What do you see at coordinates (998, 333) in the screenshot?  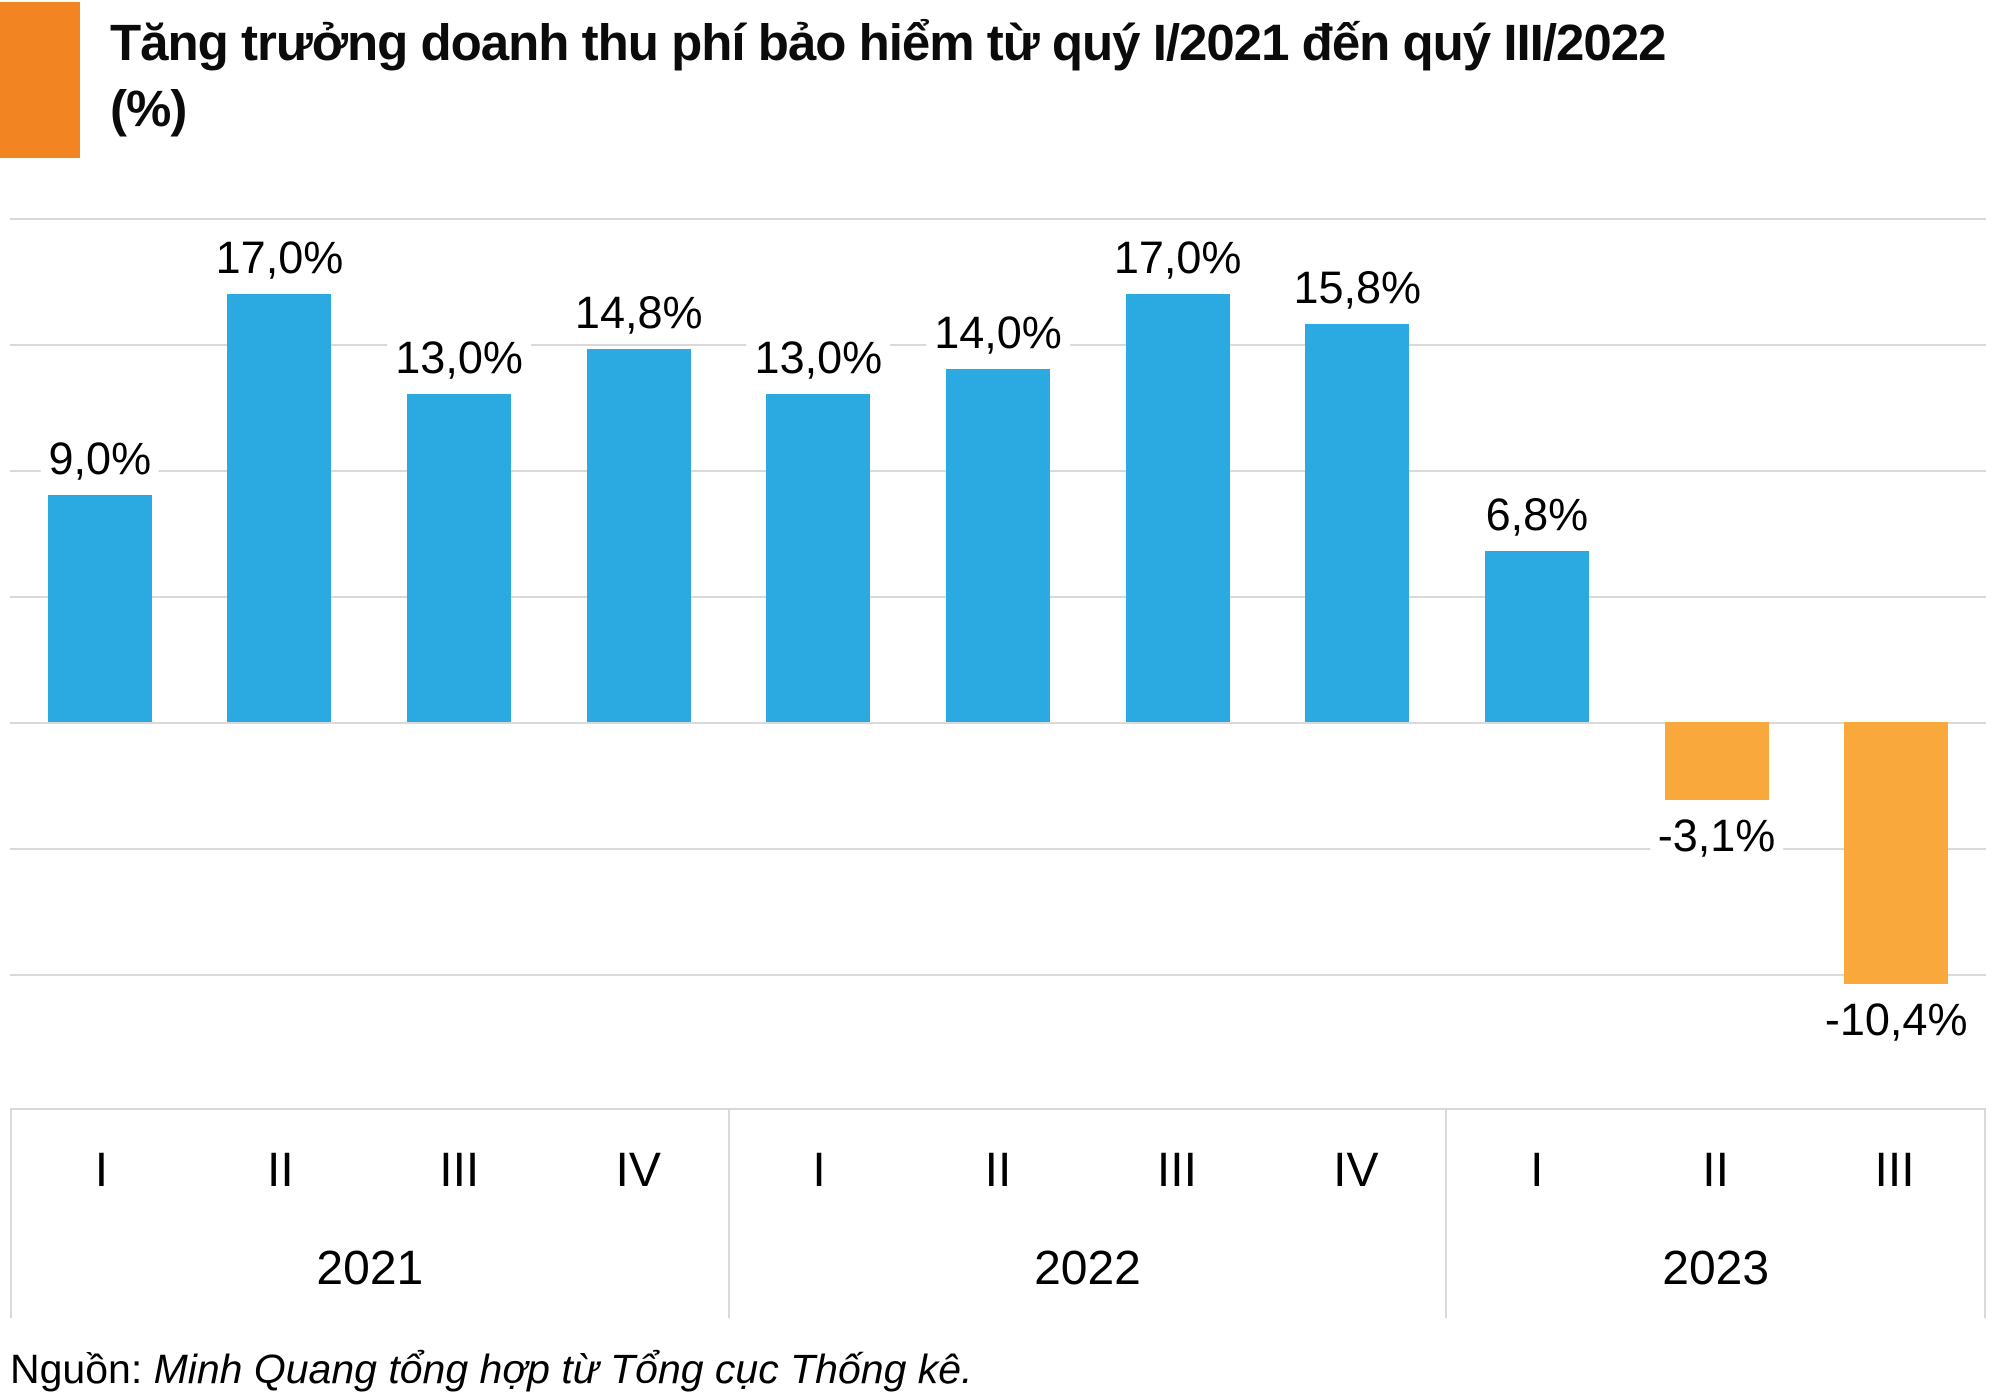 I see `bar-value-label: 14,0%` at bounding box center [998, 333].